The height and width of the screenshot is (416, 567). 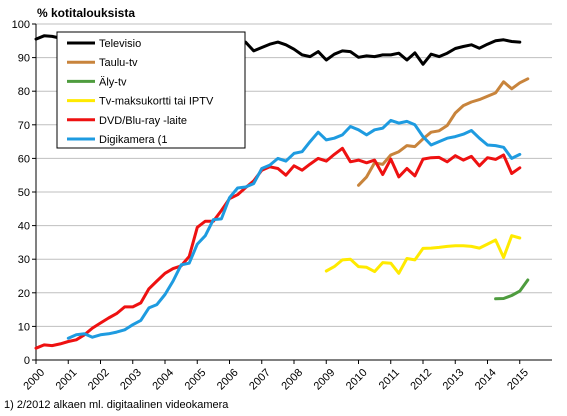 I want to click on y-tick-labels: 0 10 20 30 40 50 60 70 80 90 100, so click(x=21, y=193).